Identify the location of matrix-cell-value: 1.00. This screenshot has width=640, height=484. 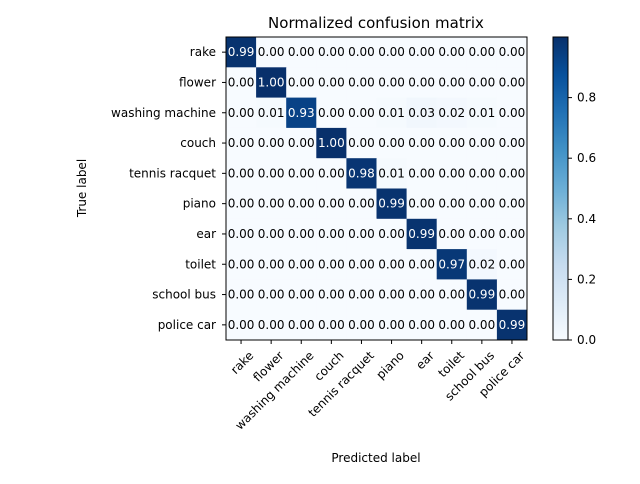
(271, 82).